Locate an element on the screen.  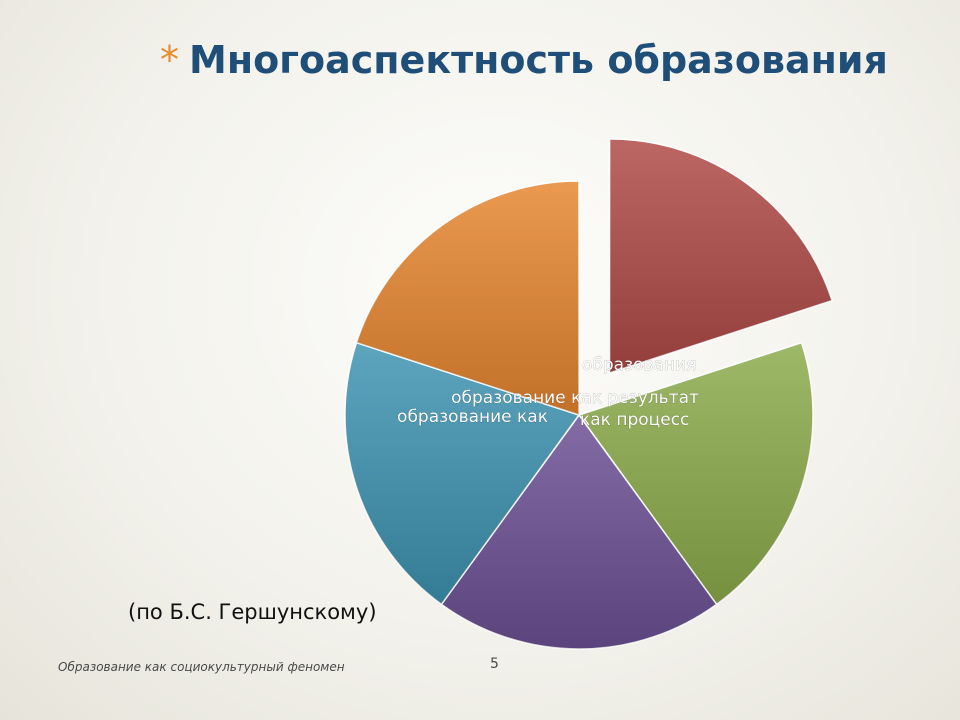
page-number: 5 is located at coordinates (494, 664).